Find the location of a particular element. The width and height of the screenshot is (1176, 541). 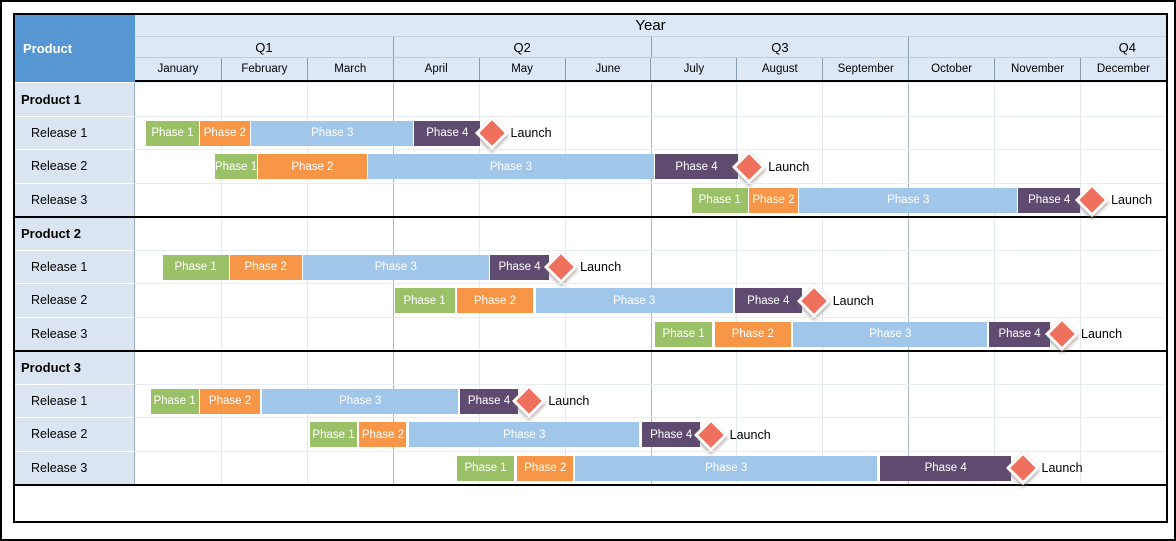

product-column-header: Product is located at coordinates (75, 48).